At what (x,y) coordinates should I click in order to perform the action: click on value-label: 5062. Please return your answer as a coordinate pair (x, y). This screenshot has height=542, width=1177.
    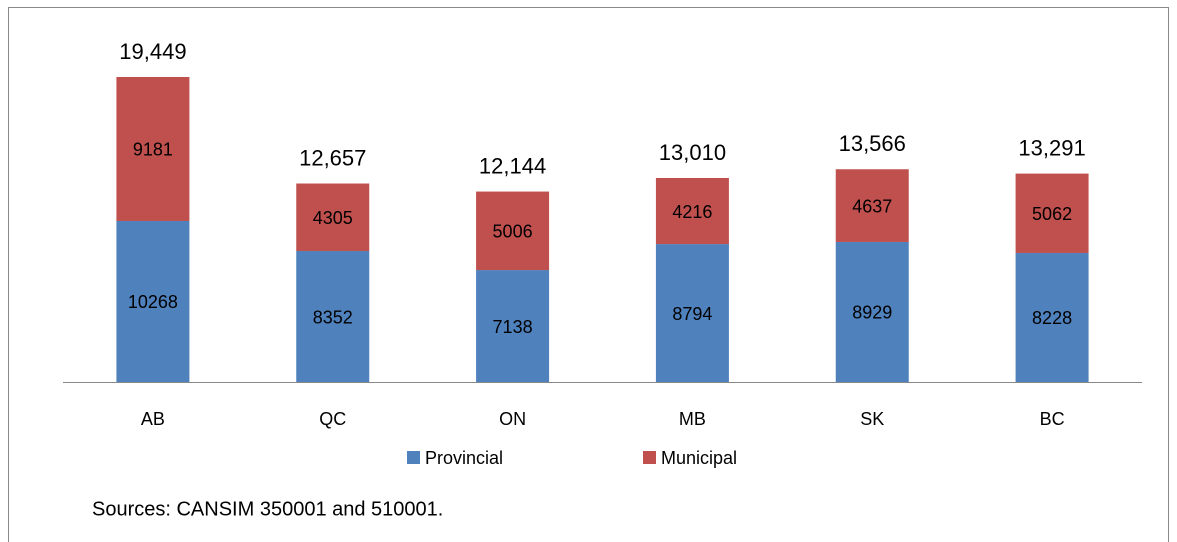
    Looking at the image, I should click on (1052, 214).